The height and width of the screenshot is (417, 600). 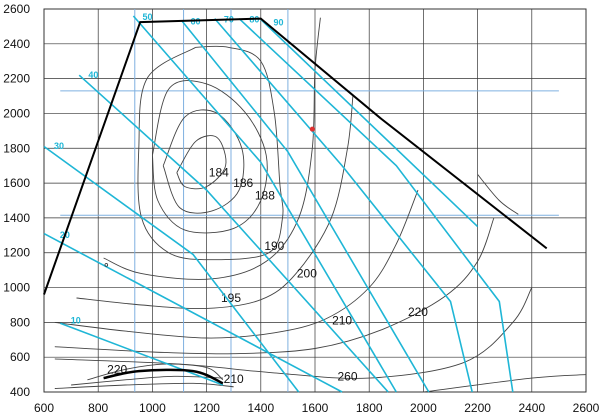 What do you see at coordinates (16, 44) in the screenshot?
I see `y-tick-label-2400: 2400` at bounding box center [16, 44].